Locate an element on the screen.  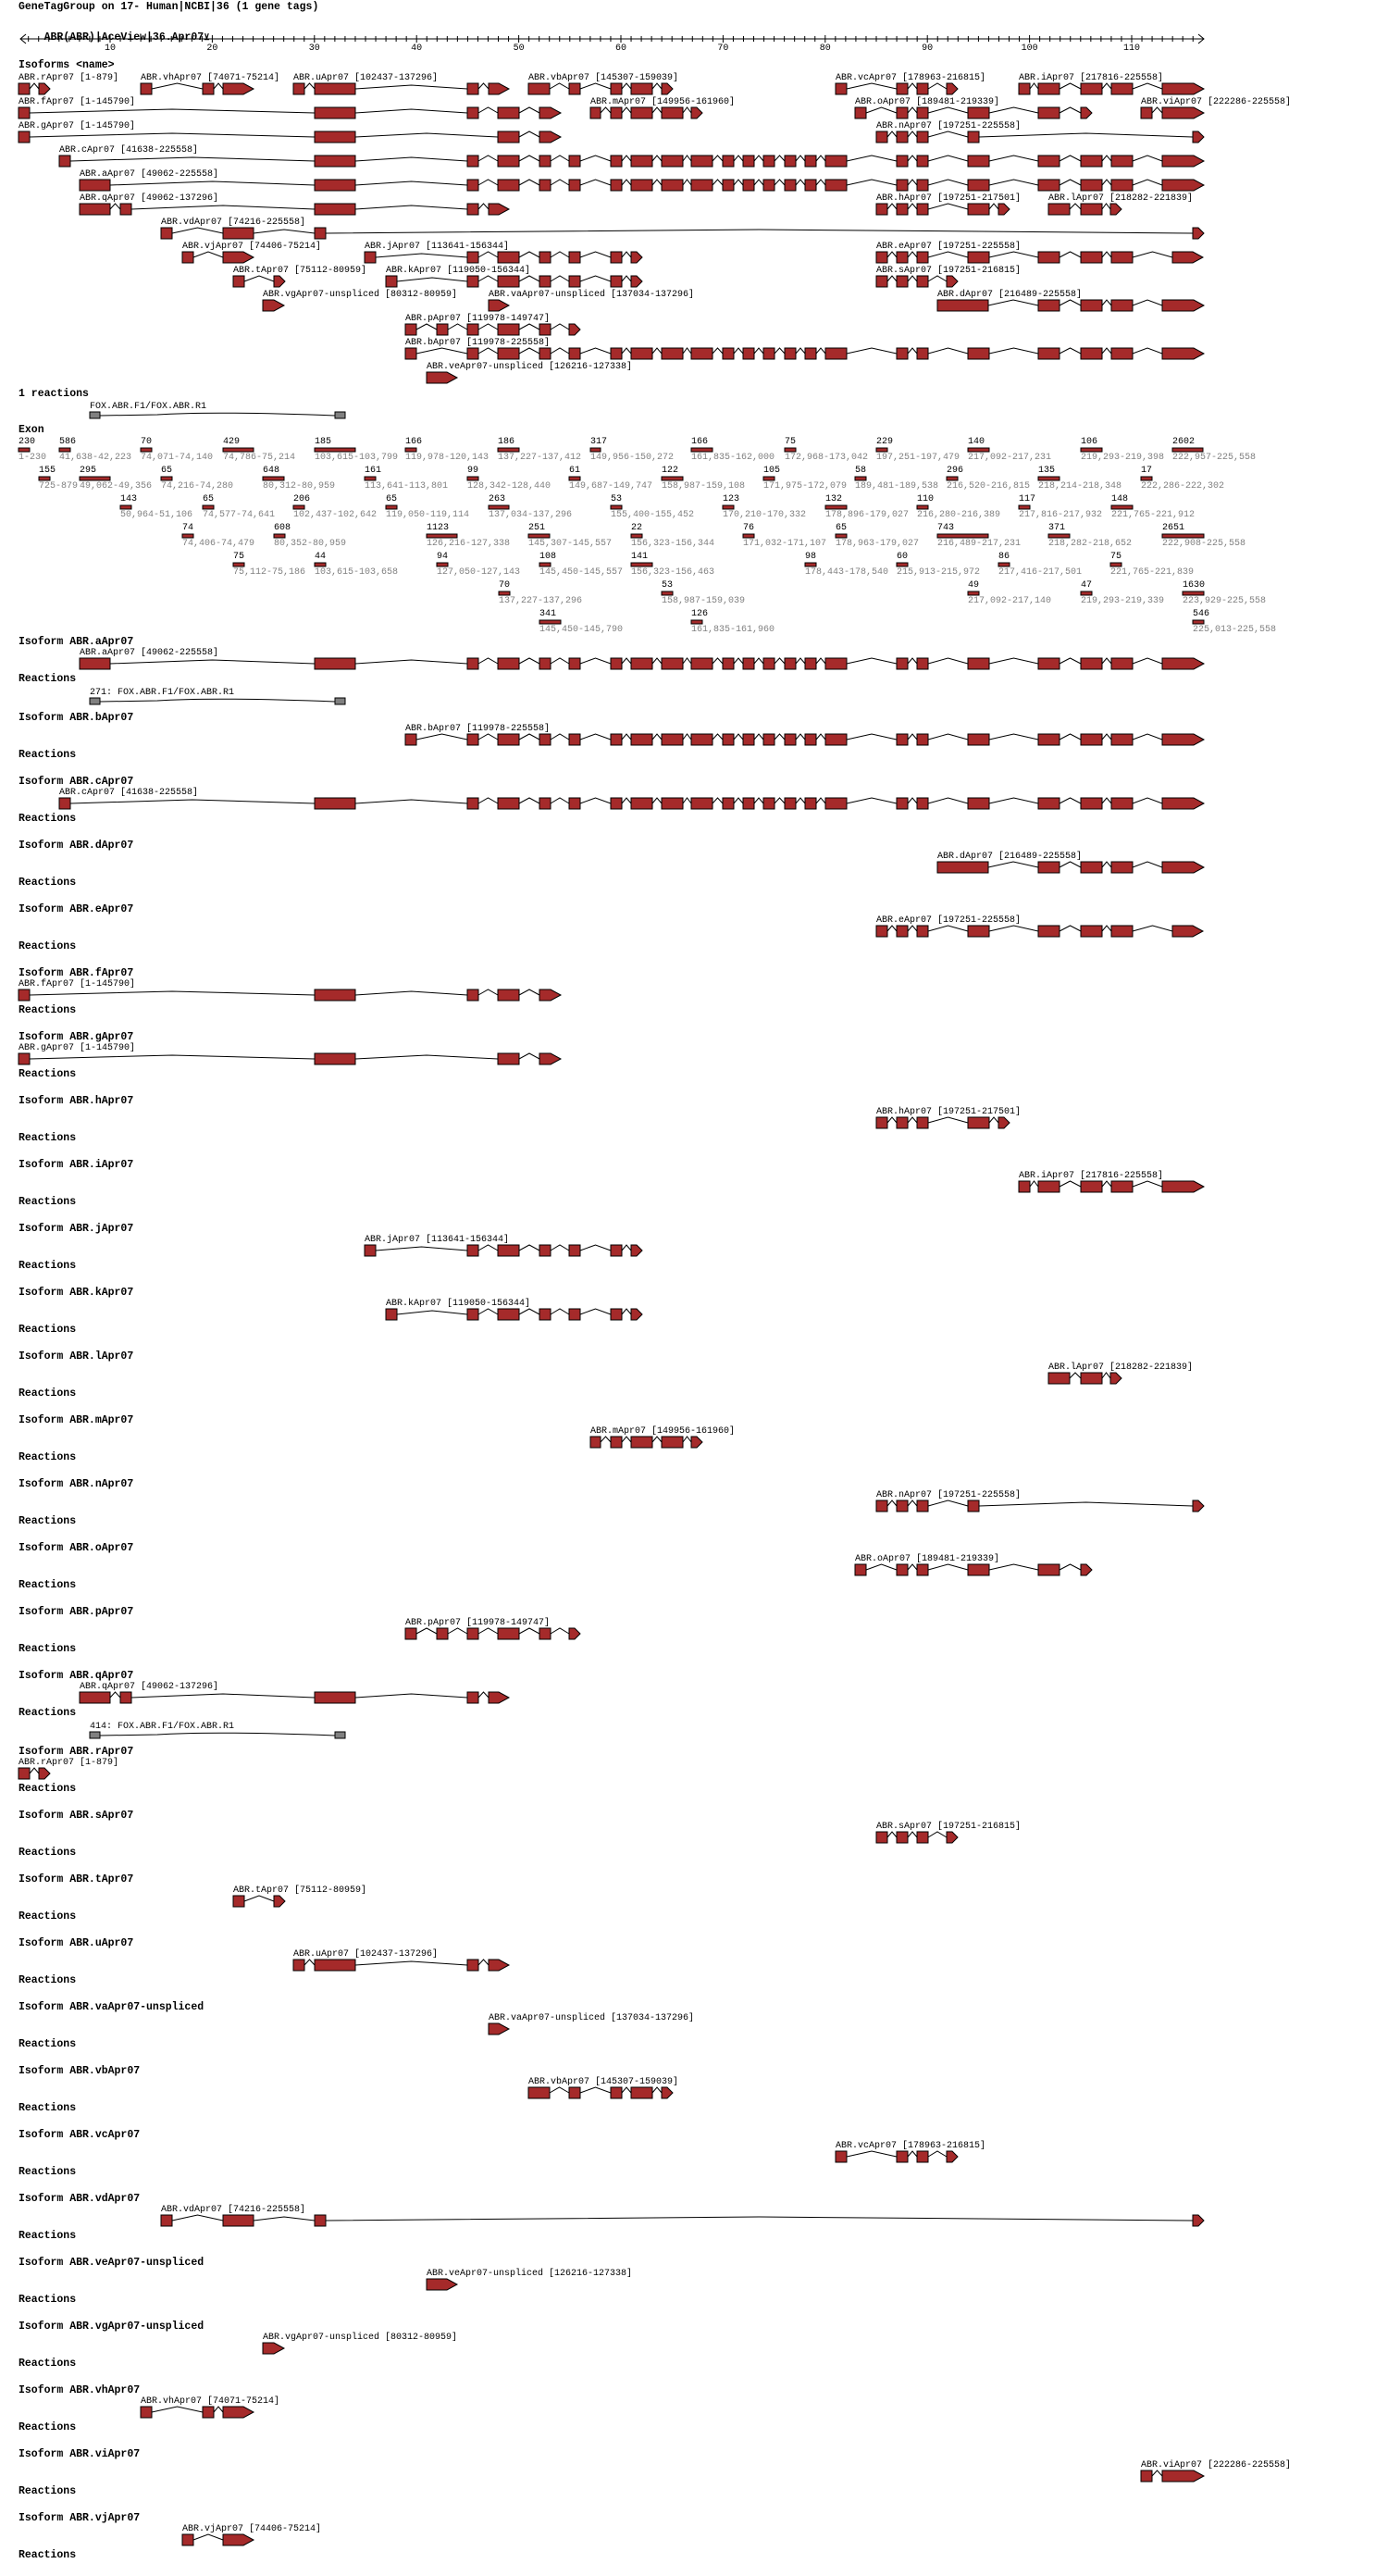
isoform-label: ABR.vaApr07-unspliced [137034-137296] is located at coordinates (592, 295).